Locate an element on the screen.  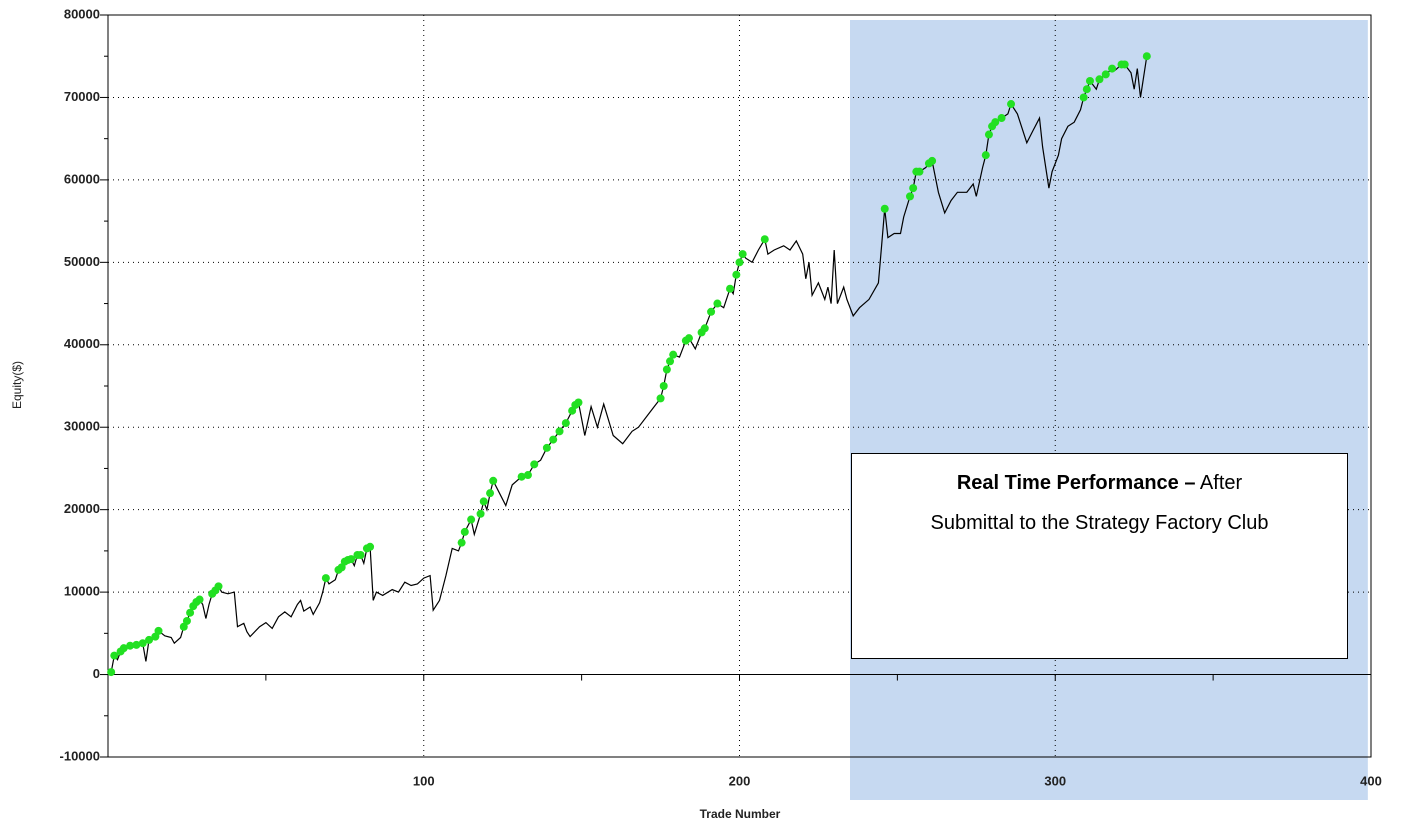
y-axis-label: Equity($) is located at coordinates (17, 385).